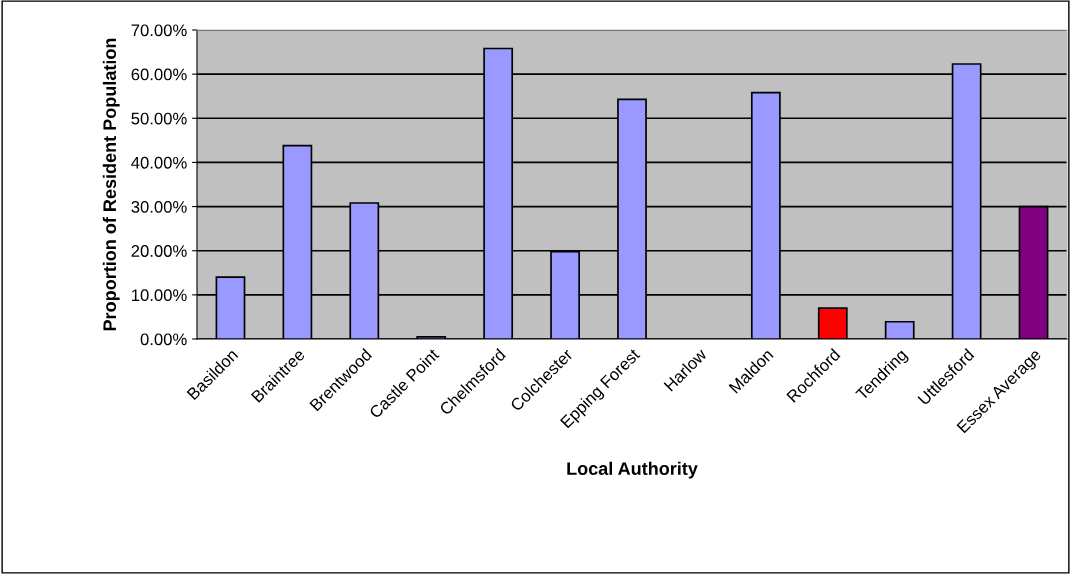  I want to click on y-tick-label: 40.00%, so click(159, 162).